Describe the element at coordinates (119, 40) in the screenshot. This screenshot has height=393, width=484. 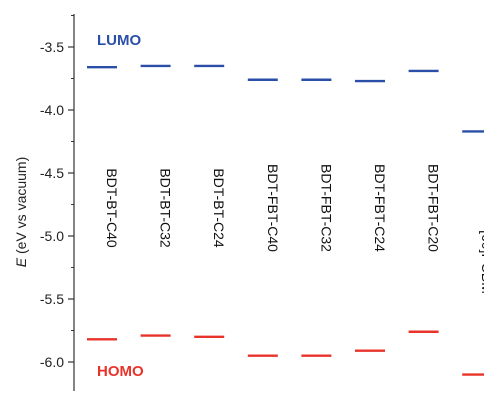
I see `lumo-annotation: LUMO` at that location.